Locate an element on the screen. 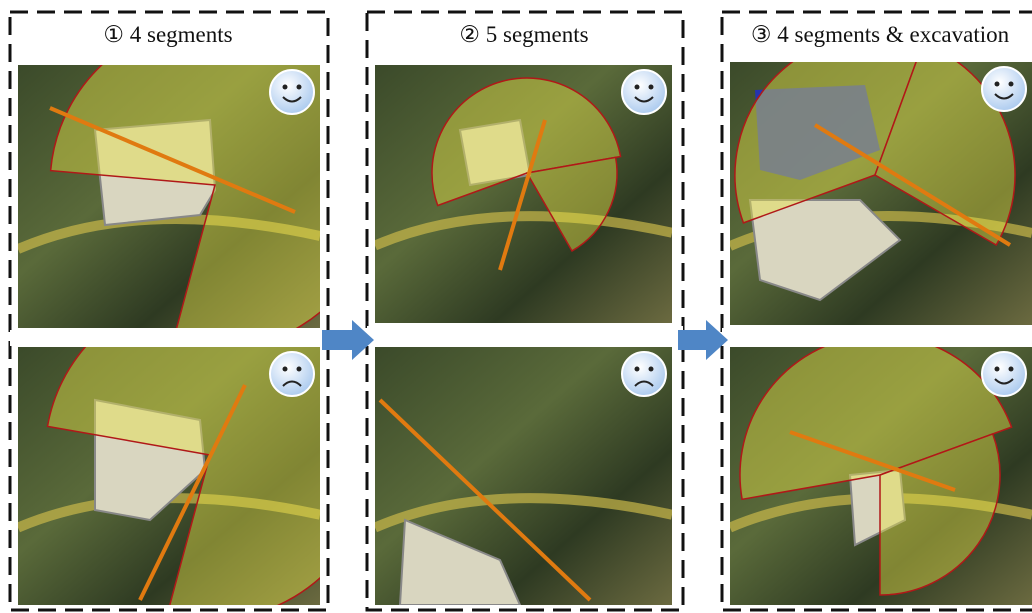 The width and height of the screenshot is (1032, 613). excavation is located at coordinates (817, 132).